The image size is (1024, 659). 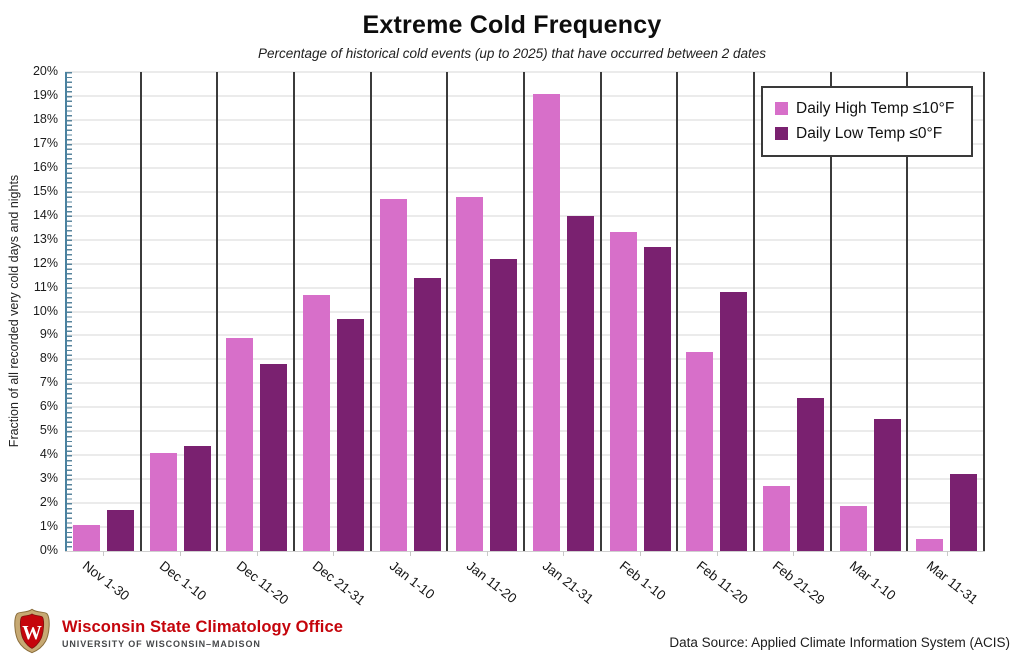 I want to click on y-tick-label: 12%, so click(x=45, y=262).